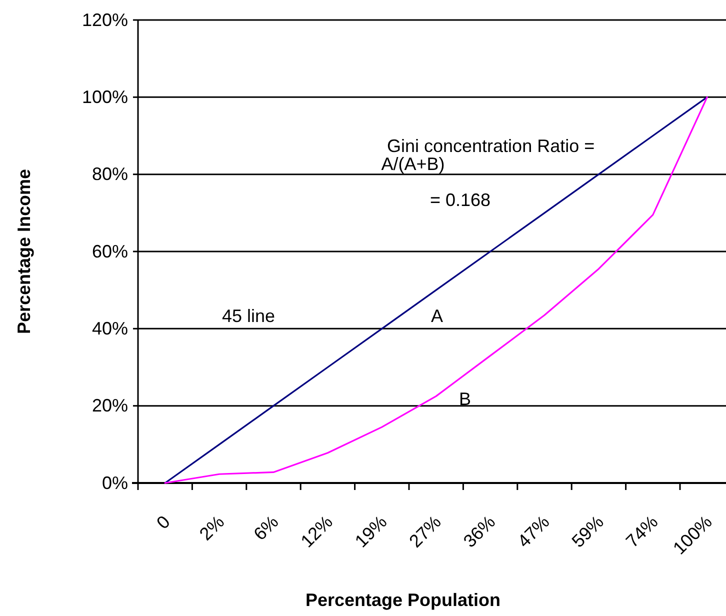 This screenshot has width=726, height=616. Describe the element at coordinates (588, 532) in the screenshot. I see `x-tick-label: 59%` at that location.